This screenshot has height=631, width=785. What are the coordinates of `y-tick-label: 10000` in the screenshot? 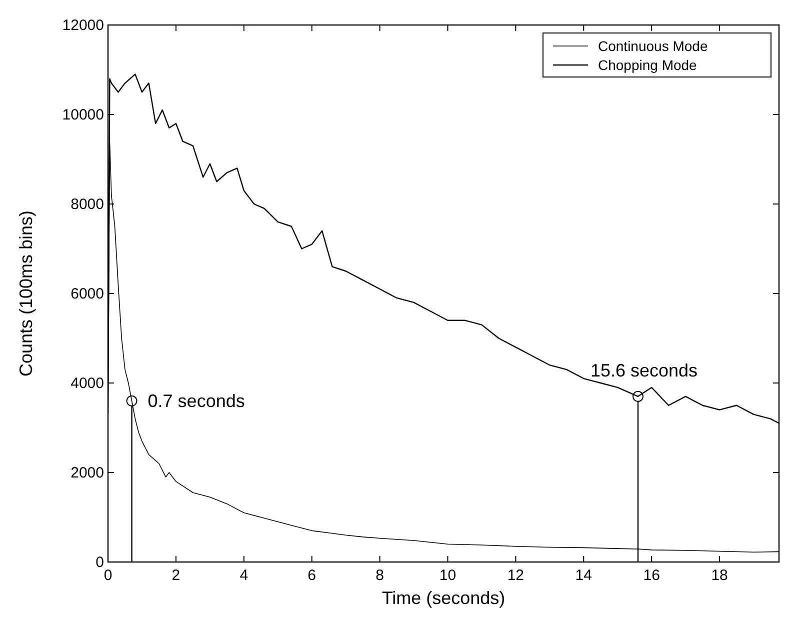 It's located at (83, 115).